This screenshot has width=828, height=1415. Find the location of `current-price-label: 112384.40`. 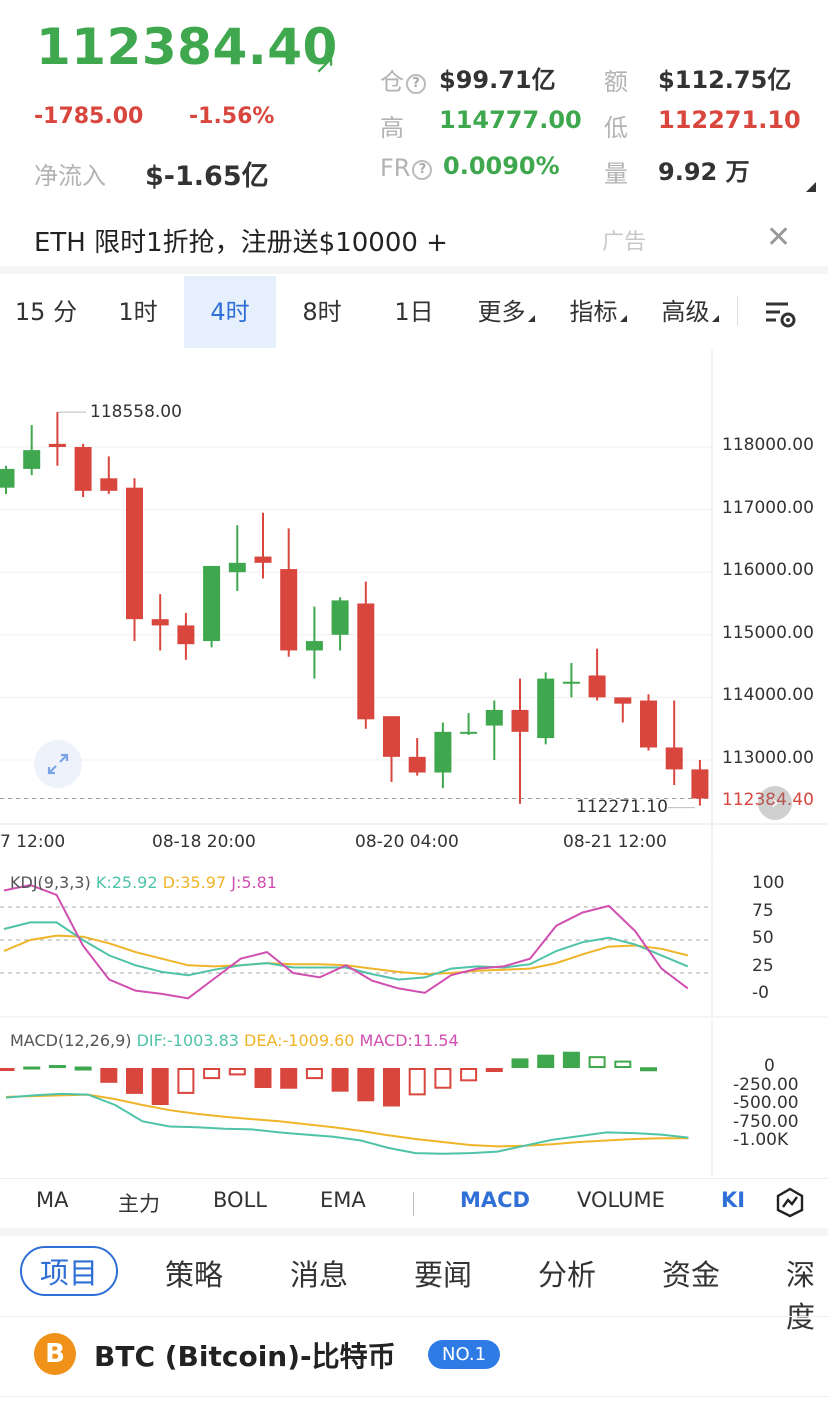

current-price-label: 112384.40 is located at coordinates (768, 800).